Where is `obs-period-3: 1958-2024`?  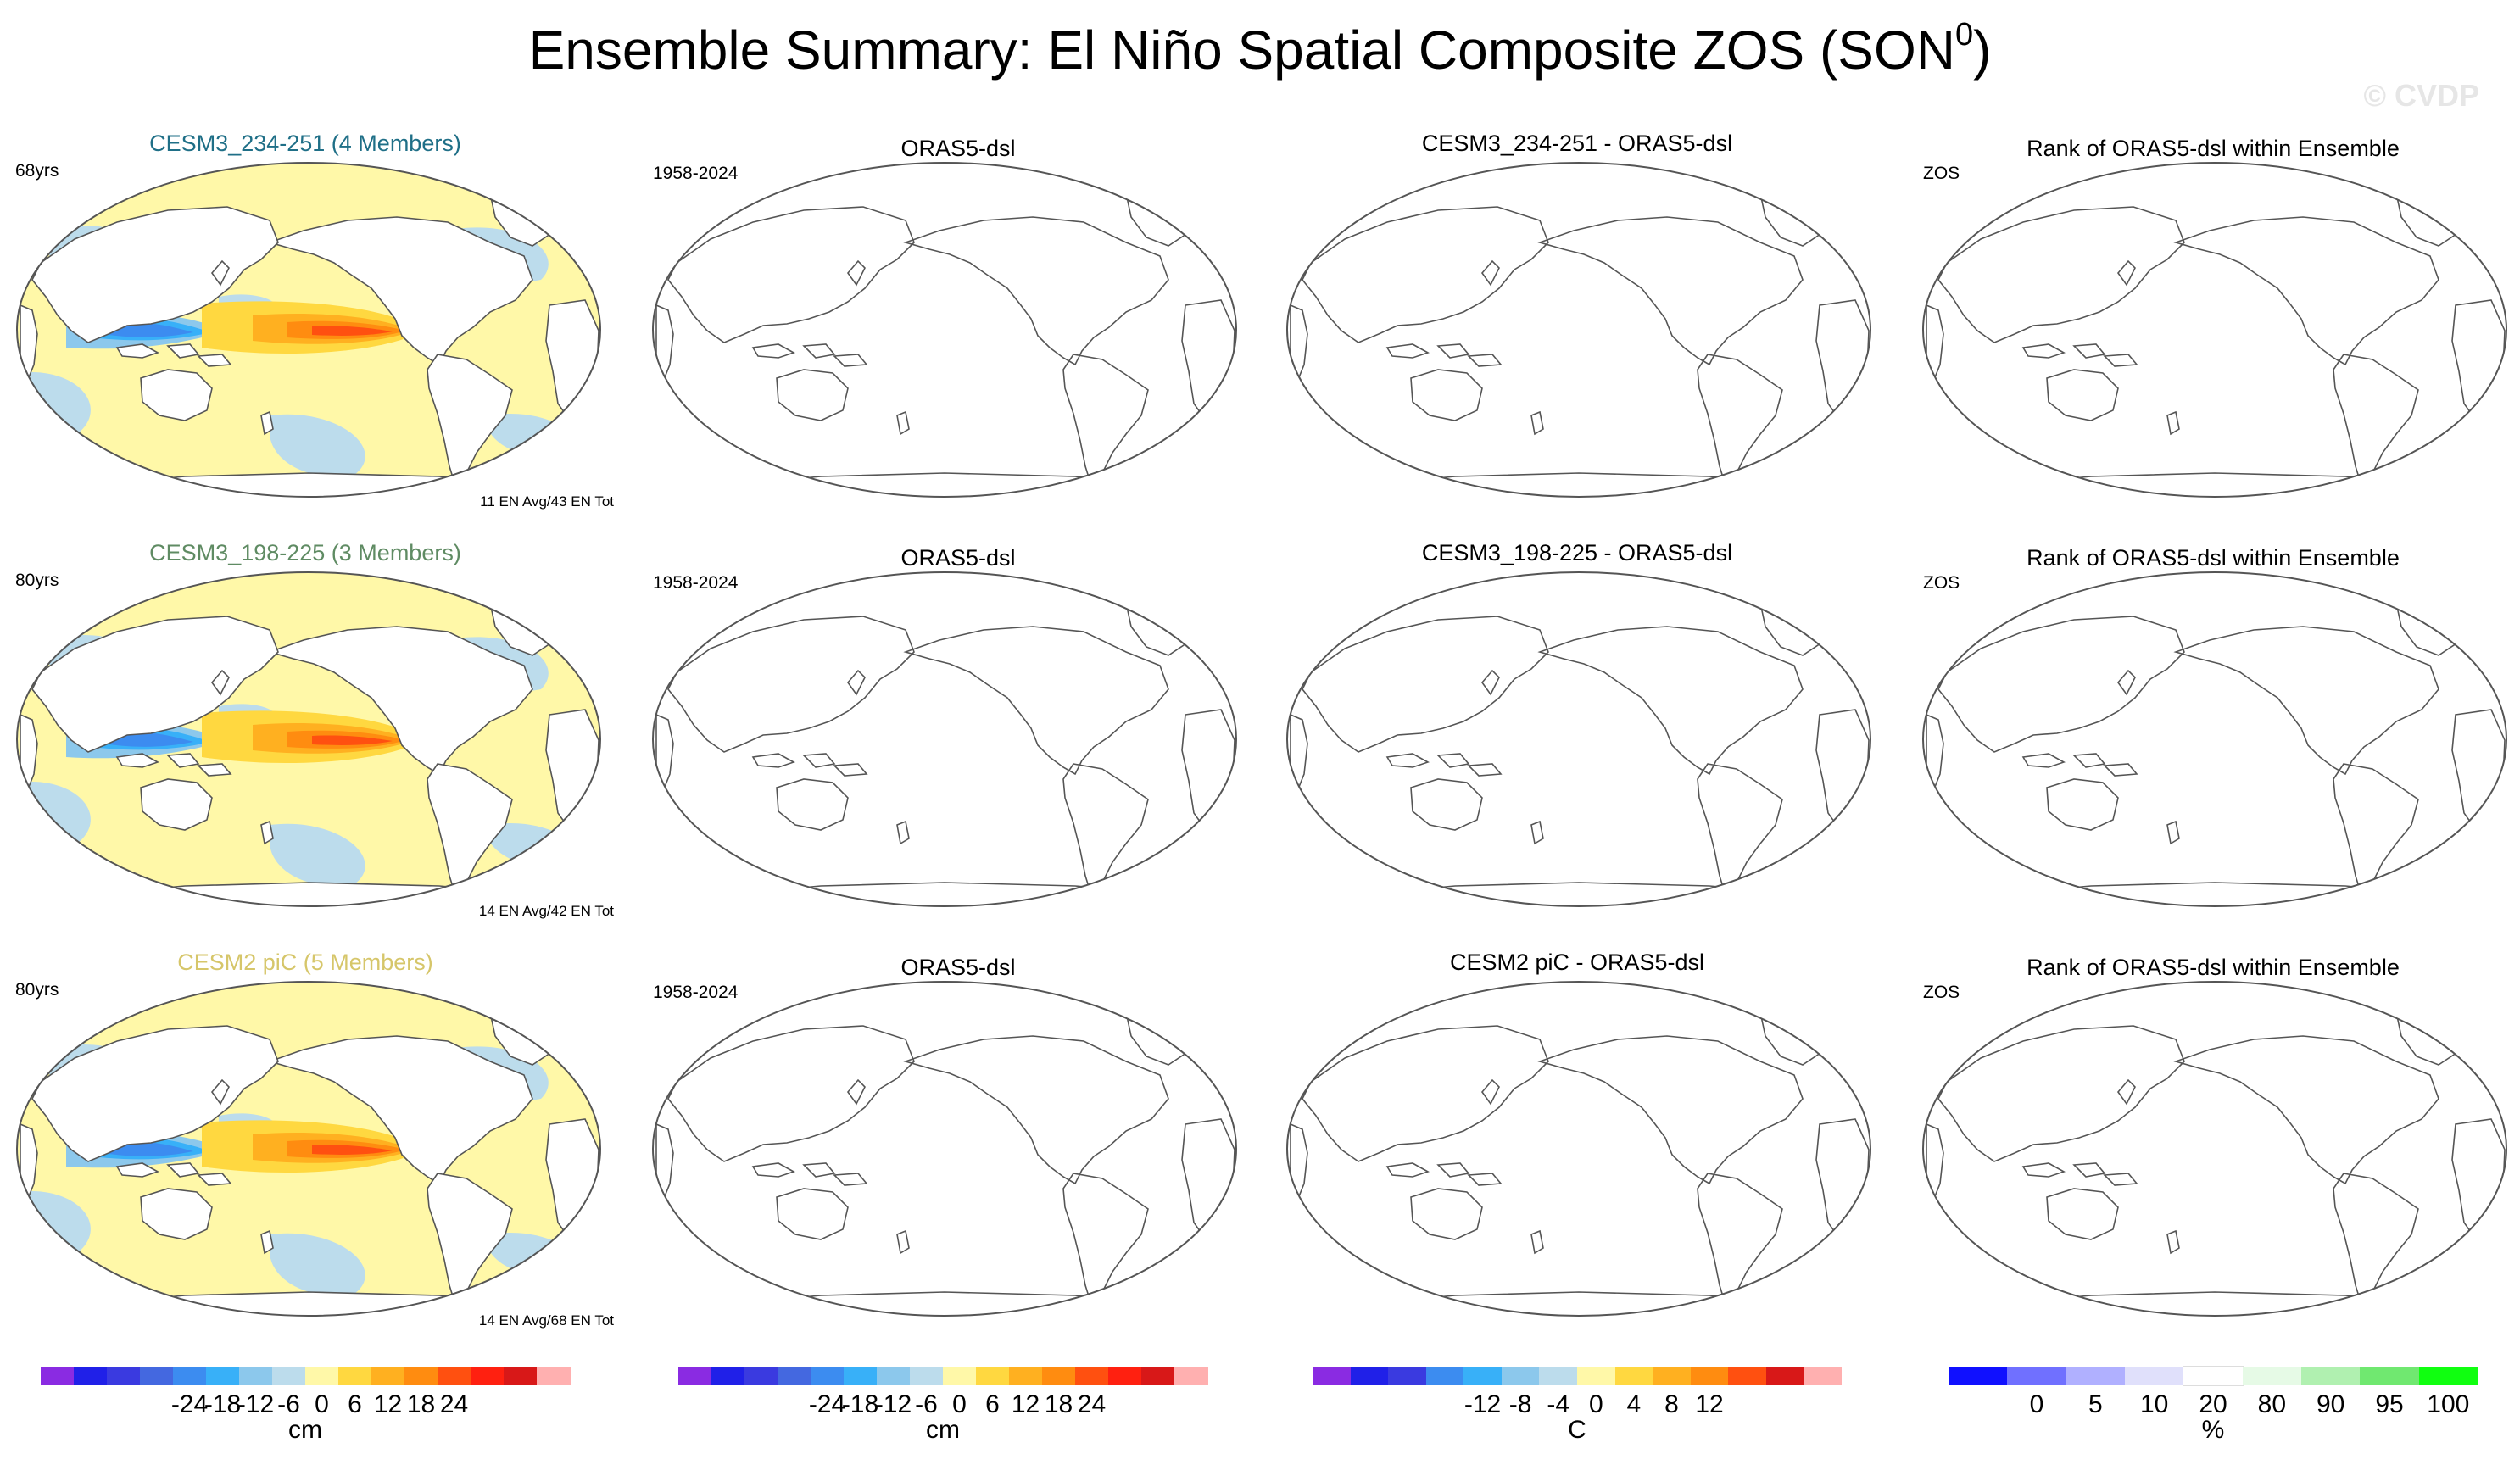 obs-period-3: 1958-2024 is located at coordinates (696, 993).